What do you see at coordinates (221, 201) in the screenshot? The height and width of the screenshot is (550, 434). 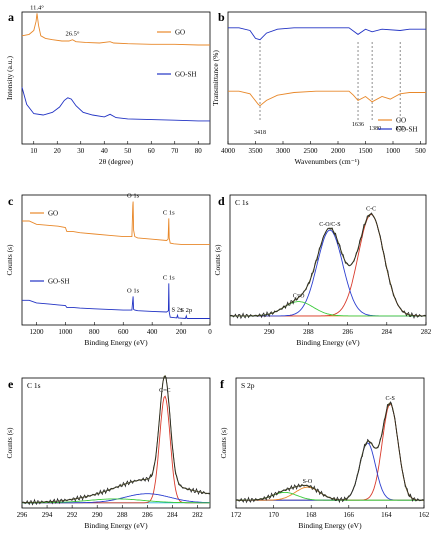 I see `panel-letter: d` at bounding box center [221, 201].